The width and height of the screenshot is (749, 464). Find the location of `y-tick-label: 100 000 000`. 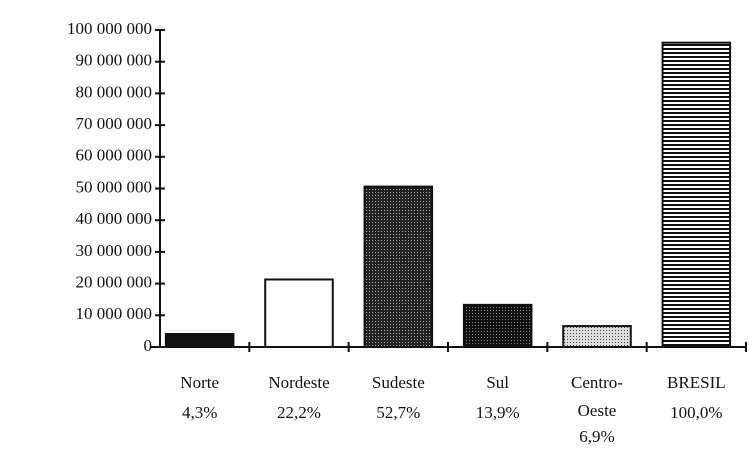

y-tick-label: 100 000 000 is located at coordinates (109, 28).